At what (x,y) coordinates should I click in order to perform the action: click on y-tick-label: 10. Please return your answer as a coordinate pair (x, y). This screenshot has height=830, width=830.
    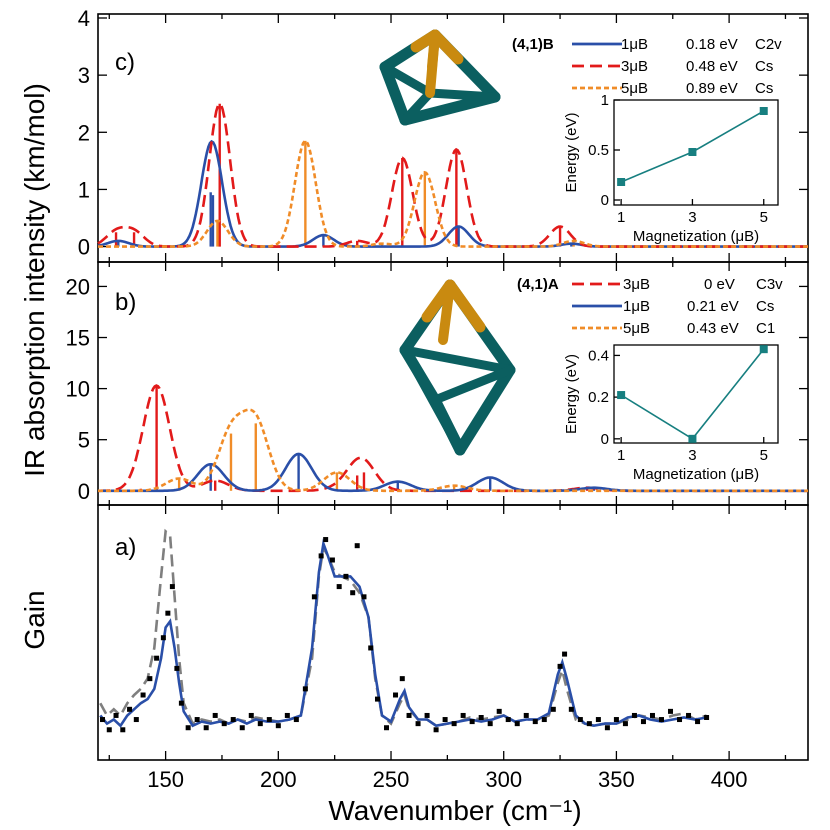
    Looking at the image, I should click on (78, 389).